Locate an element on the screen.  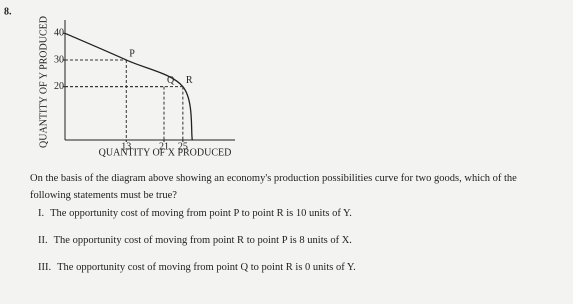
x-tick-label: 13 is located at coordinates (126, 146).